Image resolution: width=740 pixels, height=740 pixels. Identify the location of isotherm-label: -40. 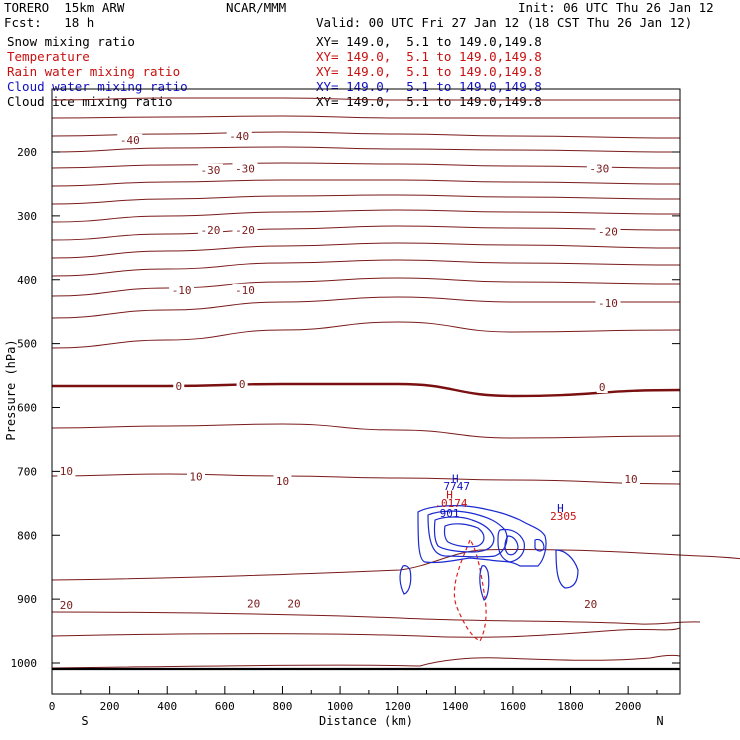
(239, 136).